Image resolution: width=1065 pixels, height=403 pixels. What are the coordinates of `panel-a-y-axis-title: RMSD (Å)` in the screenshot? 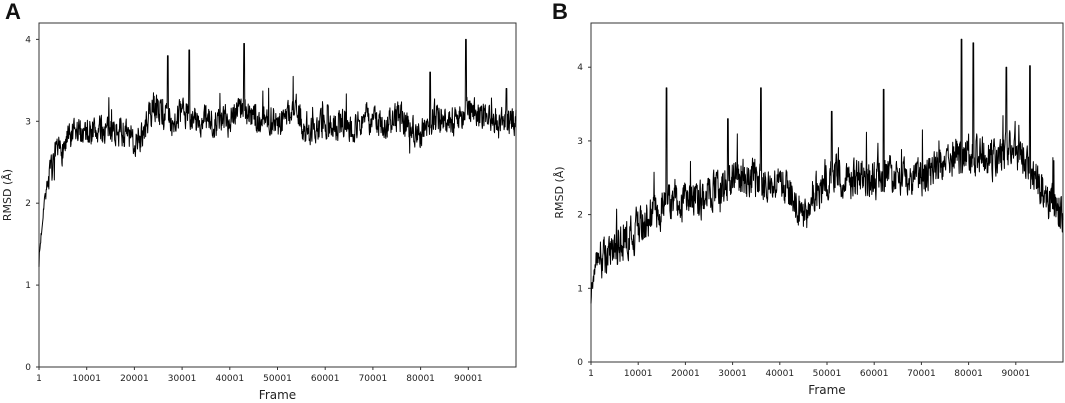 It's located at (7, 195).